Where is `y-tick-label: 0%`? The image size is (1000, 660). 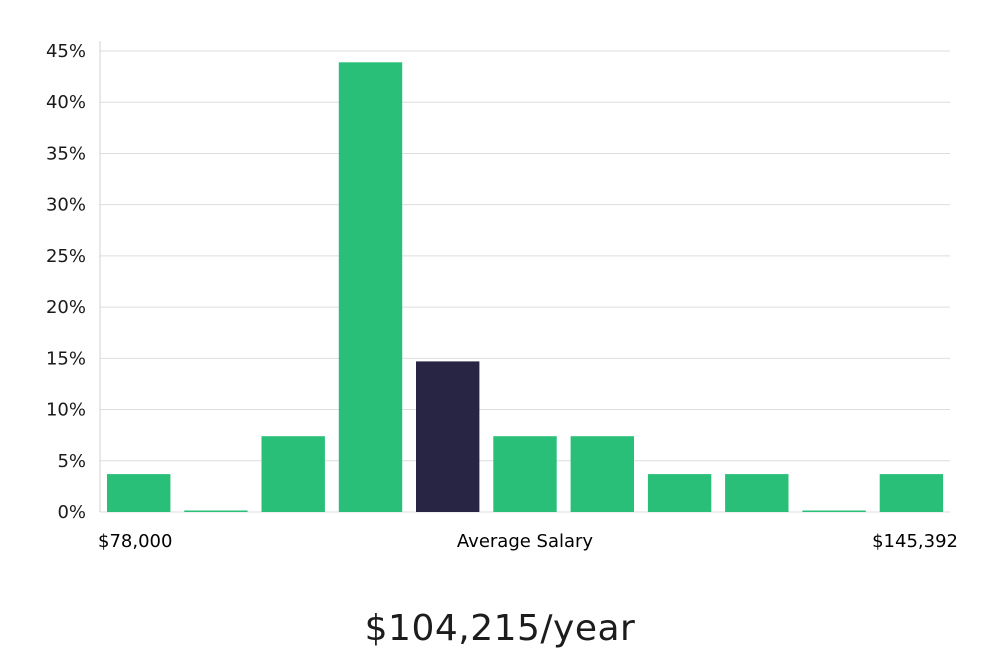
y-tick-label: 0% is located at coordinates (71, 512).